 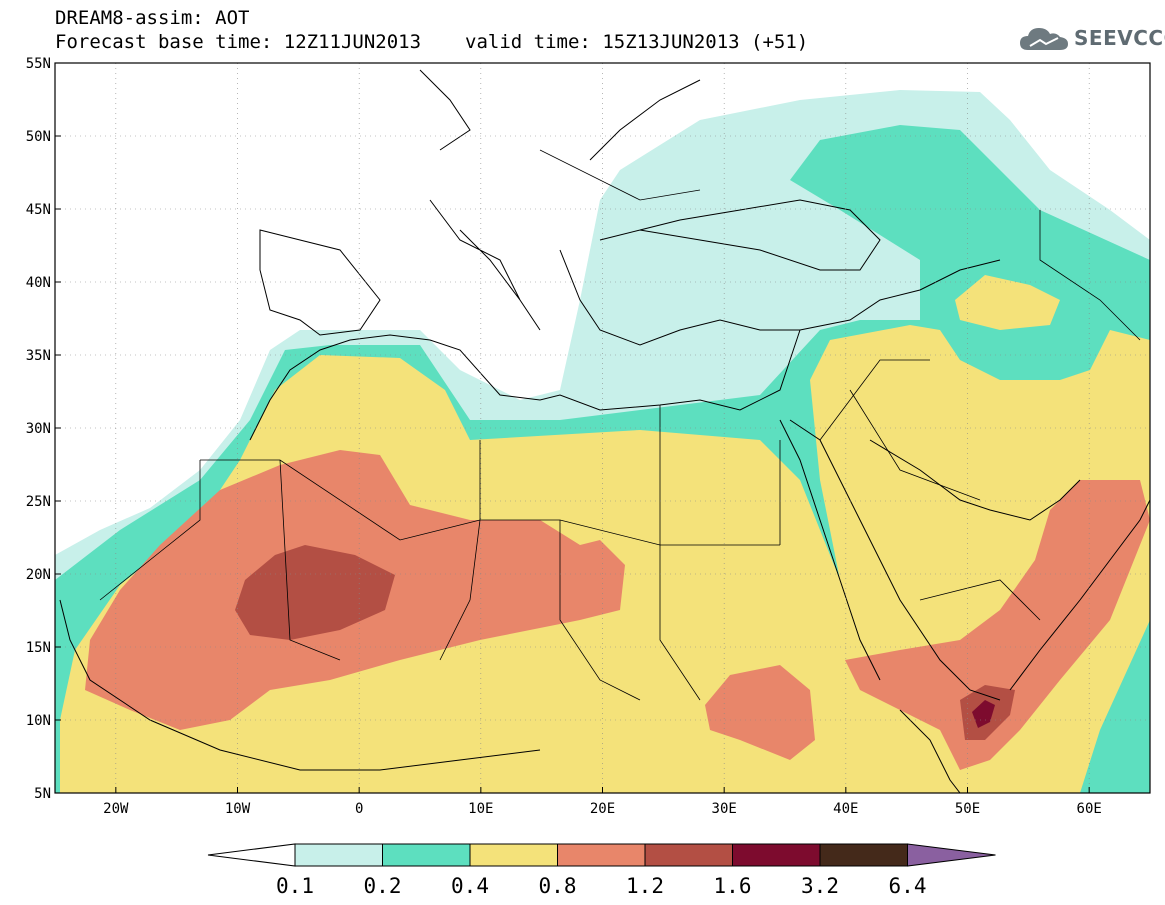 I want to click on lon-label: 40E, so click(x=845, y=809).